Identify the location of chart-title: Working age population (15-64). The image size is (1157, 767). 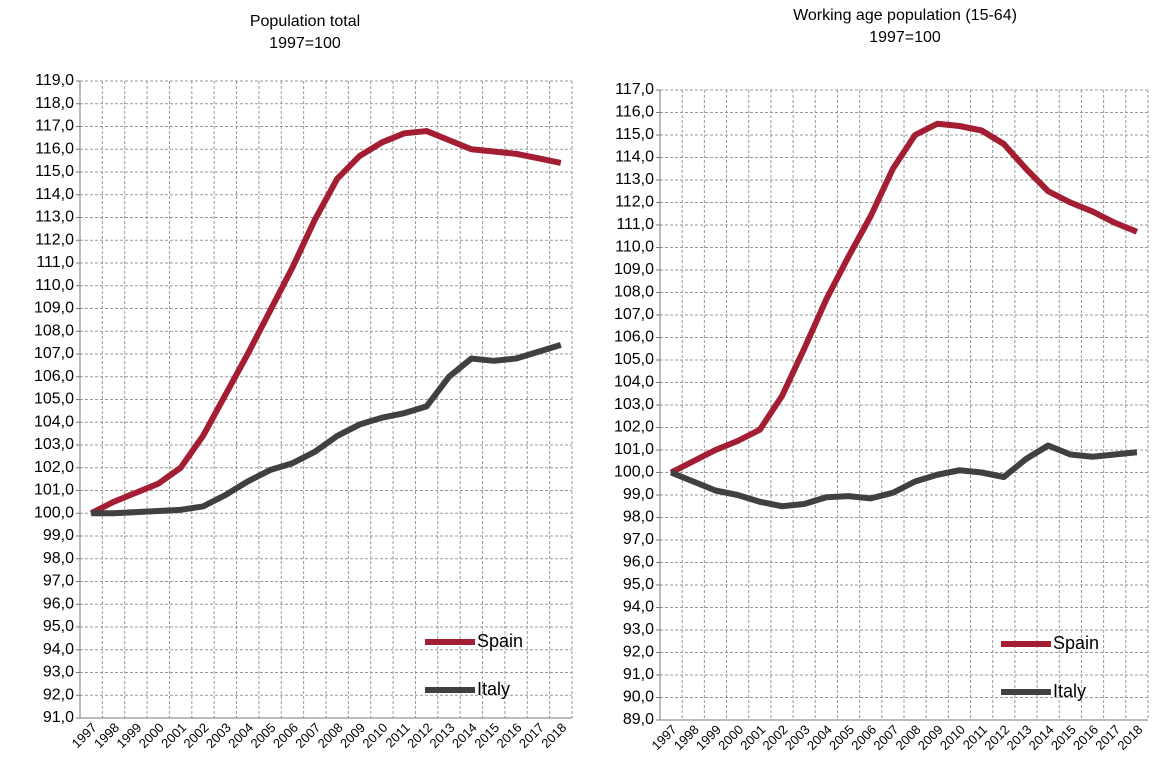
(905, 15).